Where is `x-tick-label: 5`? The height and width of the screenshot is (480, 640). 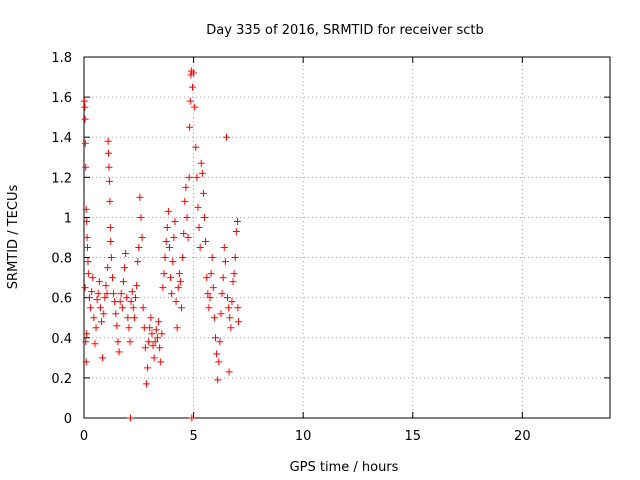
x-tick-label: 5 is located at coordinates (193, 436).